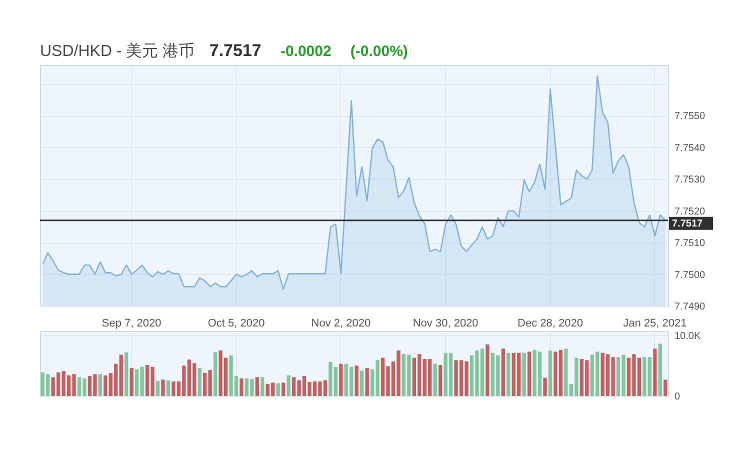  Describe the element at coordinates (690, 212) in the screenshot. I see `y-tick-label: 7.7520` at that location.